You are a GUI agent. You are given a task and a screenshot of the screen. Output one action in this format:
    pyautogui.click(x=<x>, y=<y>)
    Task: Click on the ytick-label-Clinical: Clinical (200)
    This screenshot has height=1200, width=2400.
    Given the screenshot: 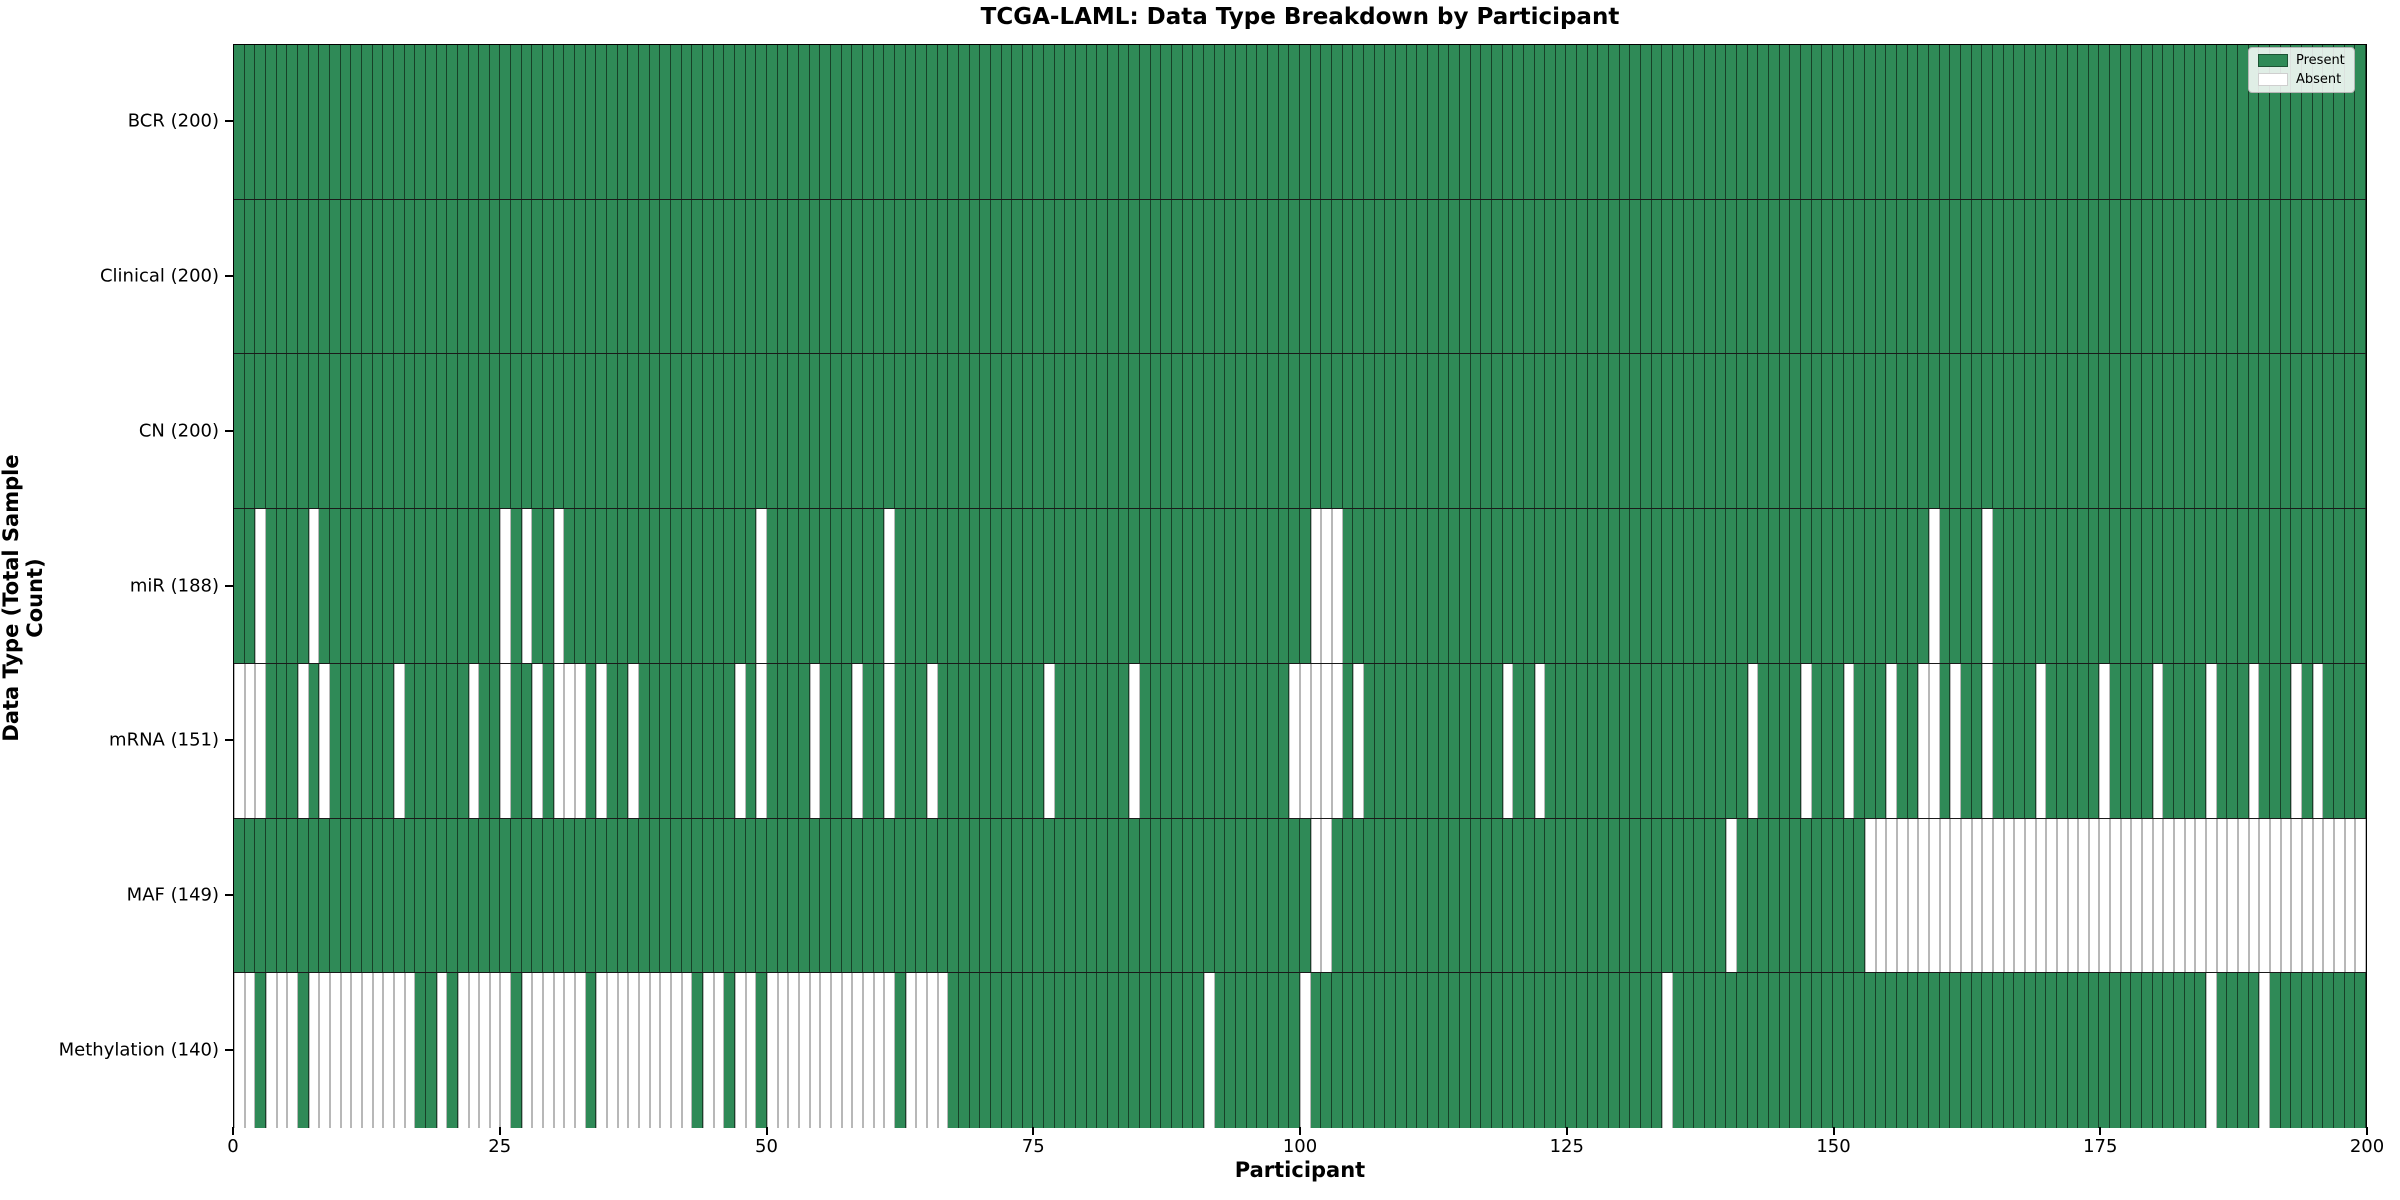 What is the action you would take?
    pyautogui.click(x=159, y=276)
    